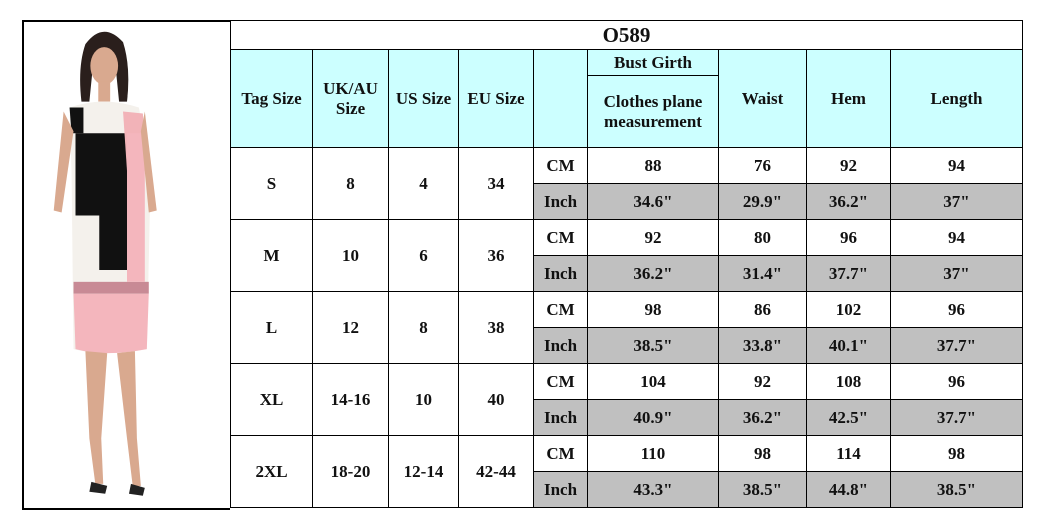 The image size is (1044, 528). Describe the element at coordinates (762, 98) in the screenshot. I see `column-header: Waist` at that location.